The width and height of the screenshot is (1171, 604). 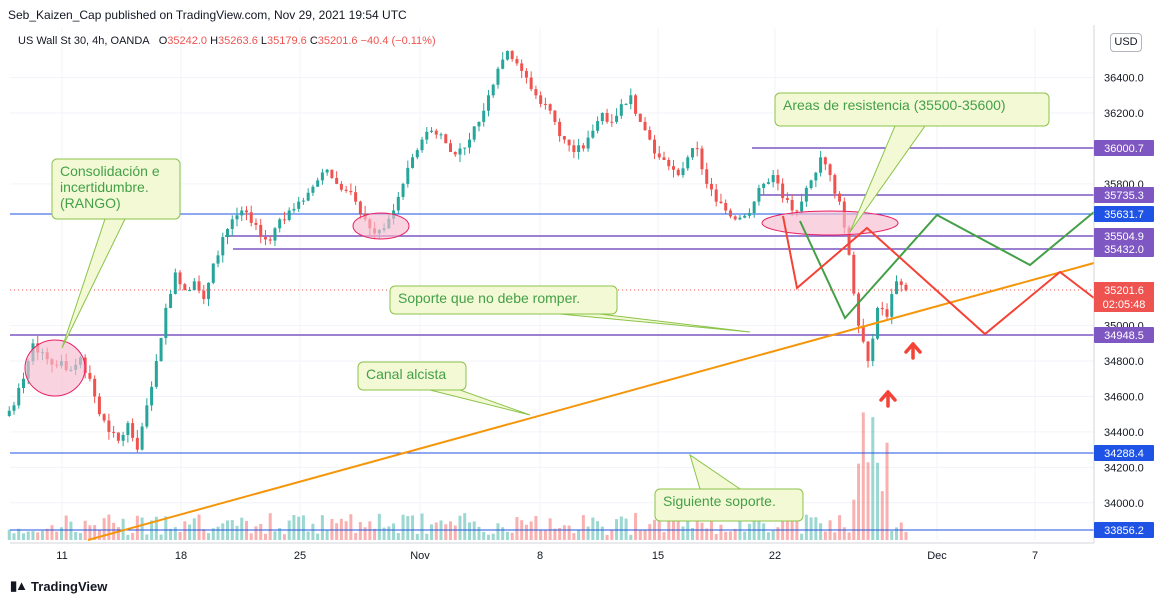 What do you see at coordinates (1126, 42) in the screenshot?
I see `currency-button: USD` at bounding box center [1126, 42].